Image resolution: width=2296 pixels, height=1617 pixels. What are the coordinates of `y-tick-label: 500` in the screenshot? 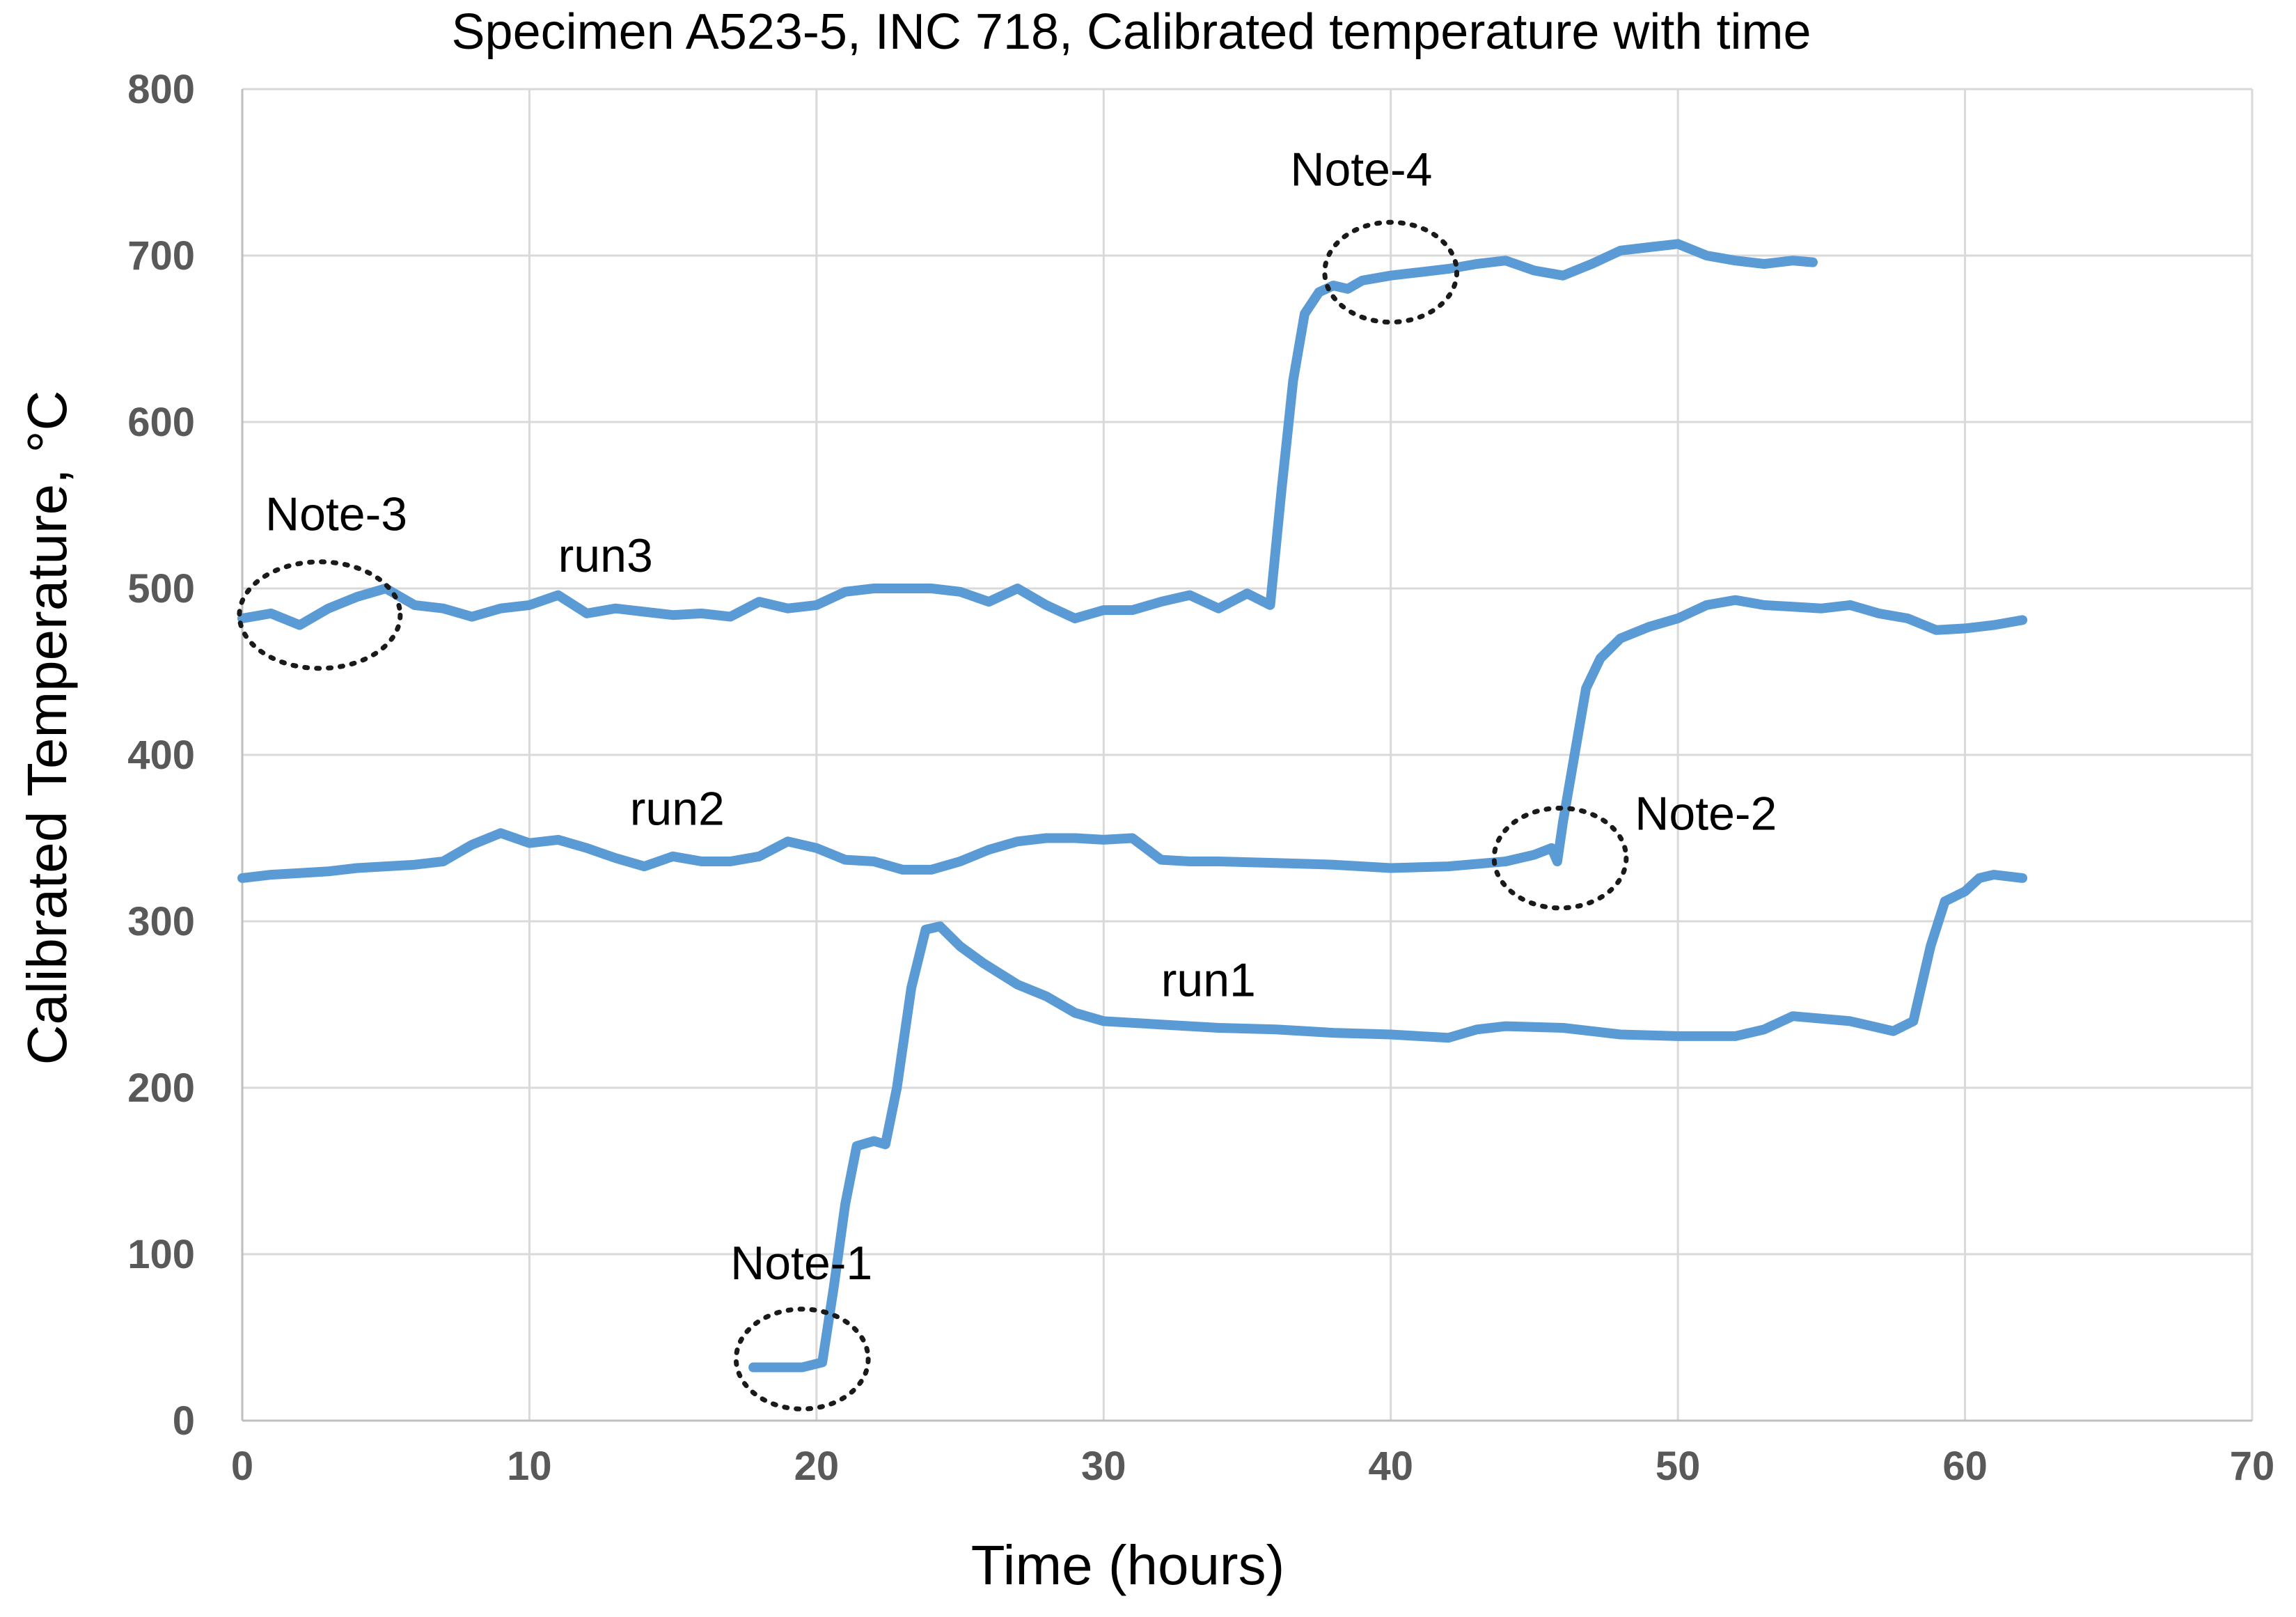 It's located at (161, 588).